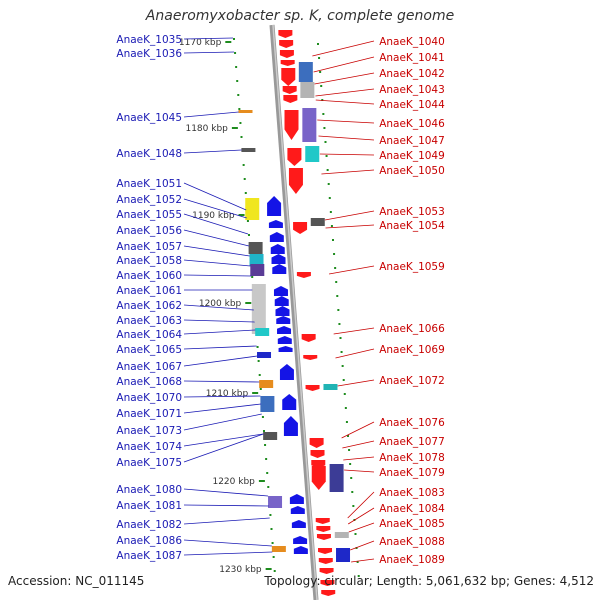  I want to click on right-gene-label: AnaeK_1072, so click(412, 381).